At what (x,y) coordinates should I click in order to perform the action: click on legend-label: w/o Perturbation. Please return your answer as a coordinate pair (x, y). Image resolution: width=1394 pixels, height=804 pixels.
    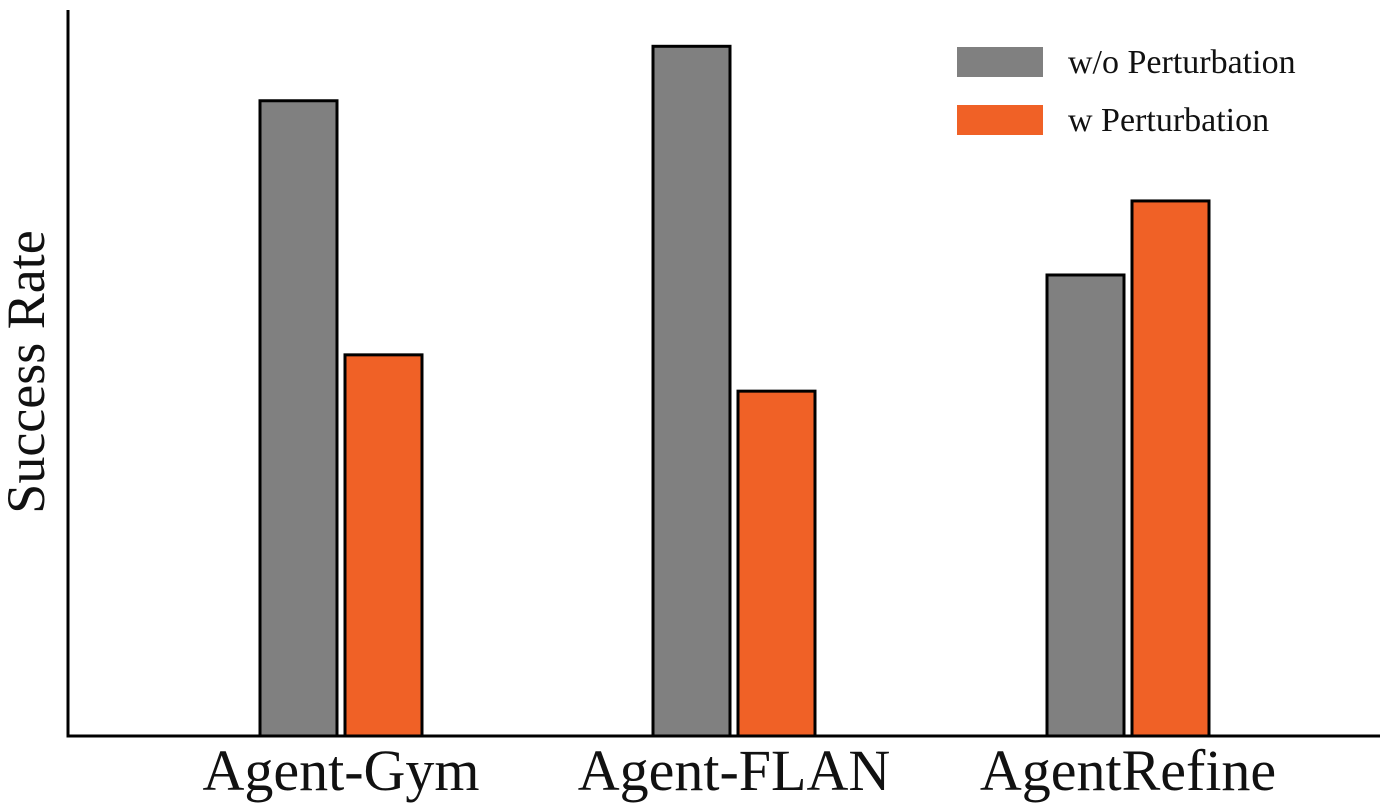
    Looking at the image, I should click on (1182, 62).